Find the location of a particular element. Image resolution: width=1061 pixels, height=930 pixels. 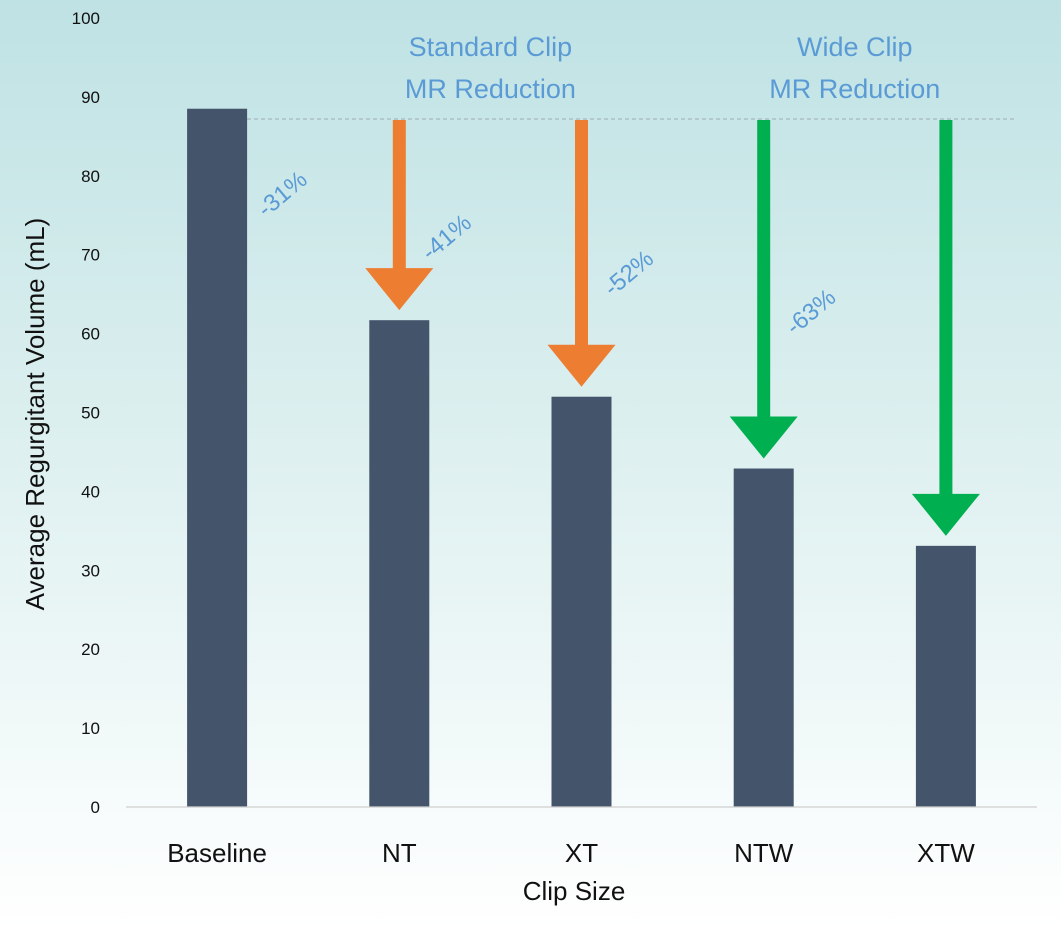

x-axis-categories: Baseline NT XT NTW XTW is located at coordinates (571, 853).